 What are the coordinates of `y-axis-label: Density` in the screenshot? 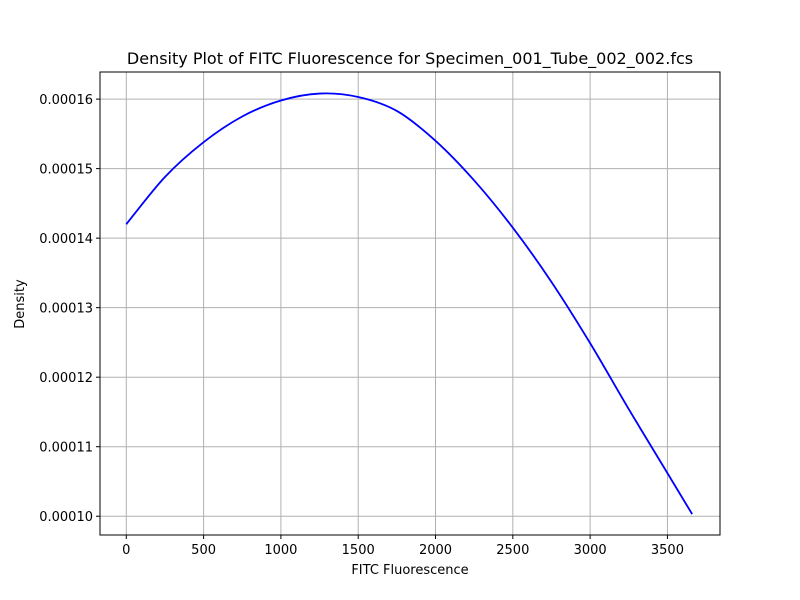 It's located at (20, 304).